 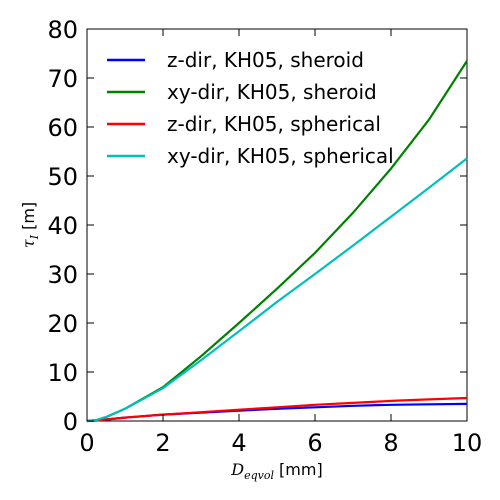 I want to click on y-tick-label: 70, so click(x=62, y=79).